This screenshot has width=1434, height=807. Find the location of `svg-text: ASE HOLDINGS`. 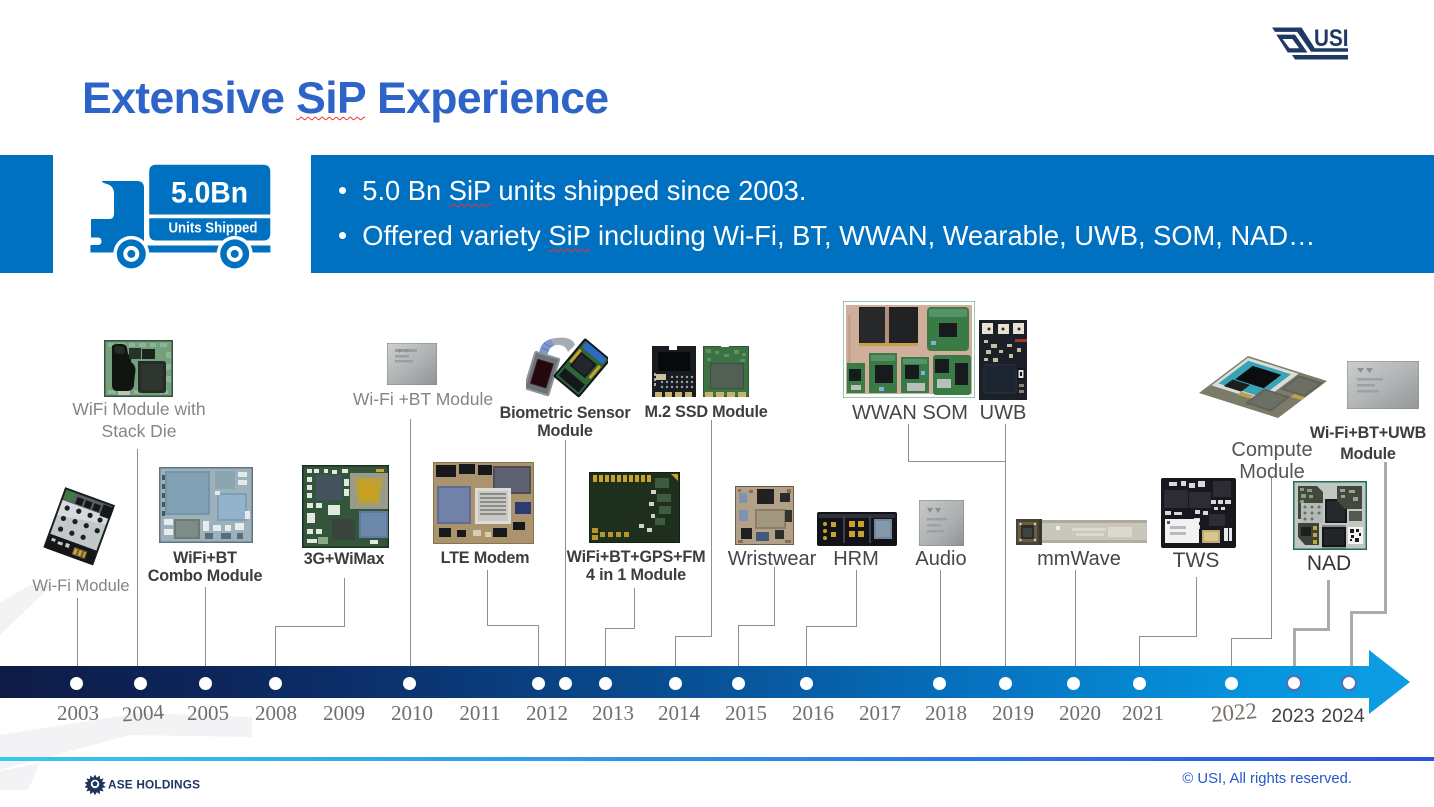

svg-text: ASE HOLDINGS is located at coordinates (154, 785).